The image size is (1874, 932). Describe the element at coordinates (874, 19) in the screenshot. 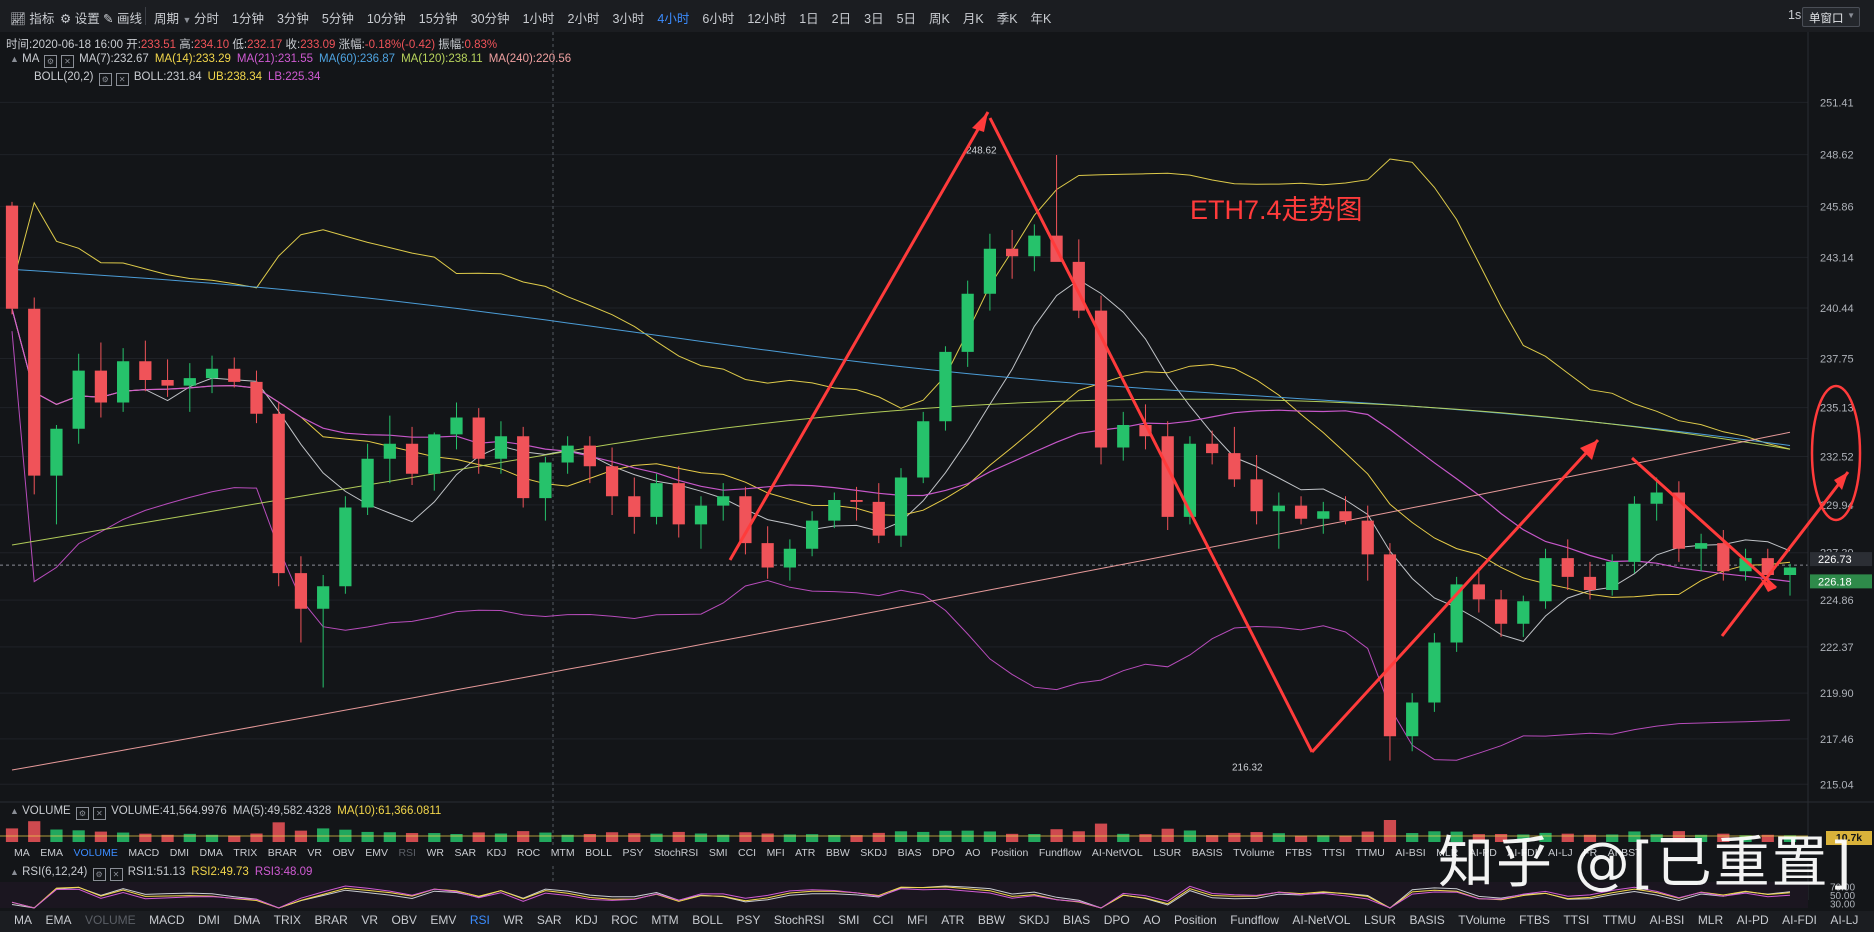

I see `period-option: 3日` at that location.